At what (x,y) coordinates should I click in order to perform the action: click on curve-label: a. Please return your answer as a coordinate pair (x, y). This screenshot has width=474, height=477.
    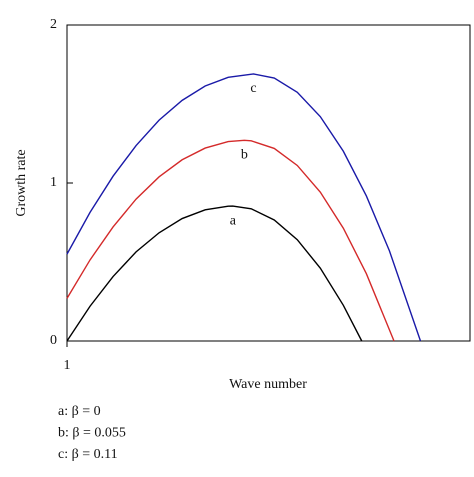
    Looking at the image, I should click on (233, 220).